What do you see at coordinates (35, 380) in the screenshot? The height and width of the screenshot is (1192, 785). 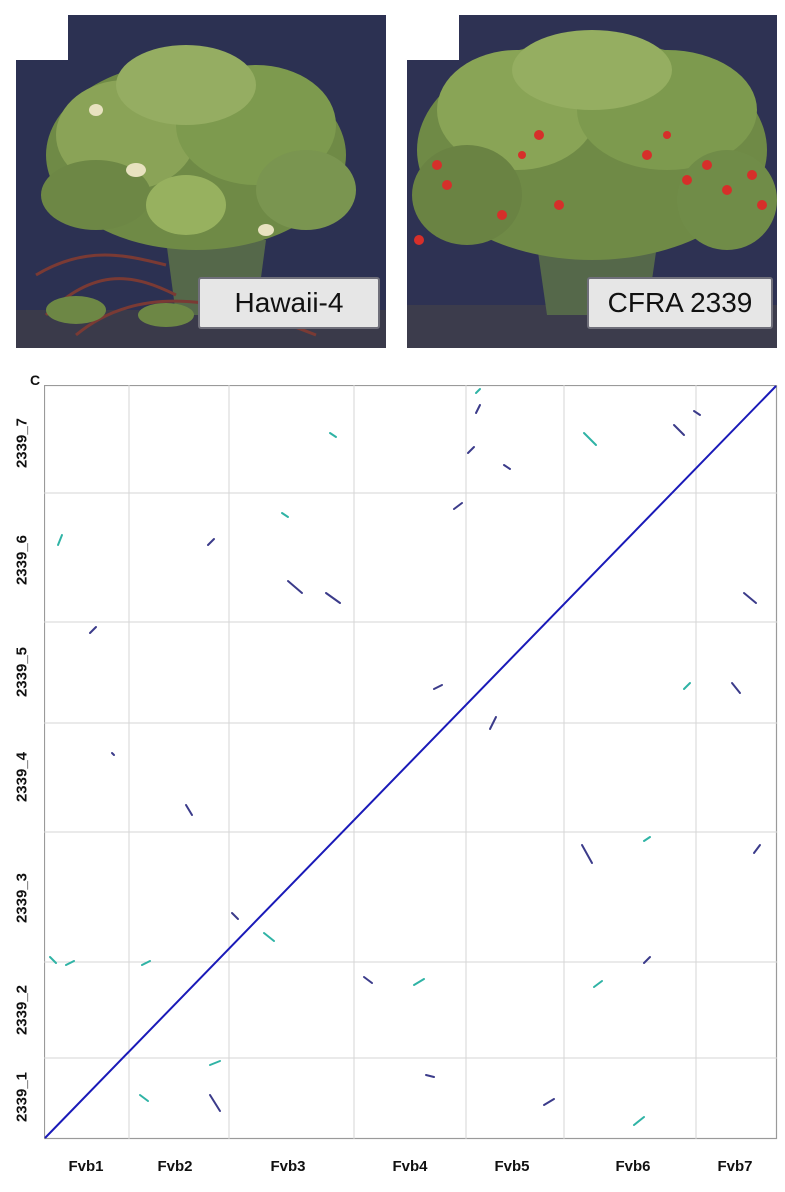 I see `panel-c-letter: C` at bounding box center [35, 380].